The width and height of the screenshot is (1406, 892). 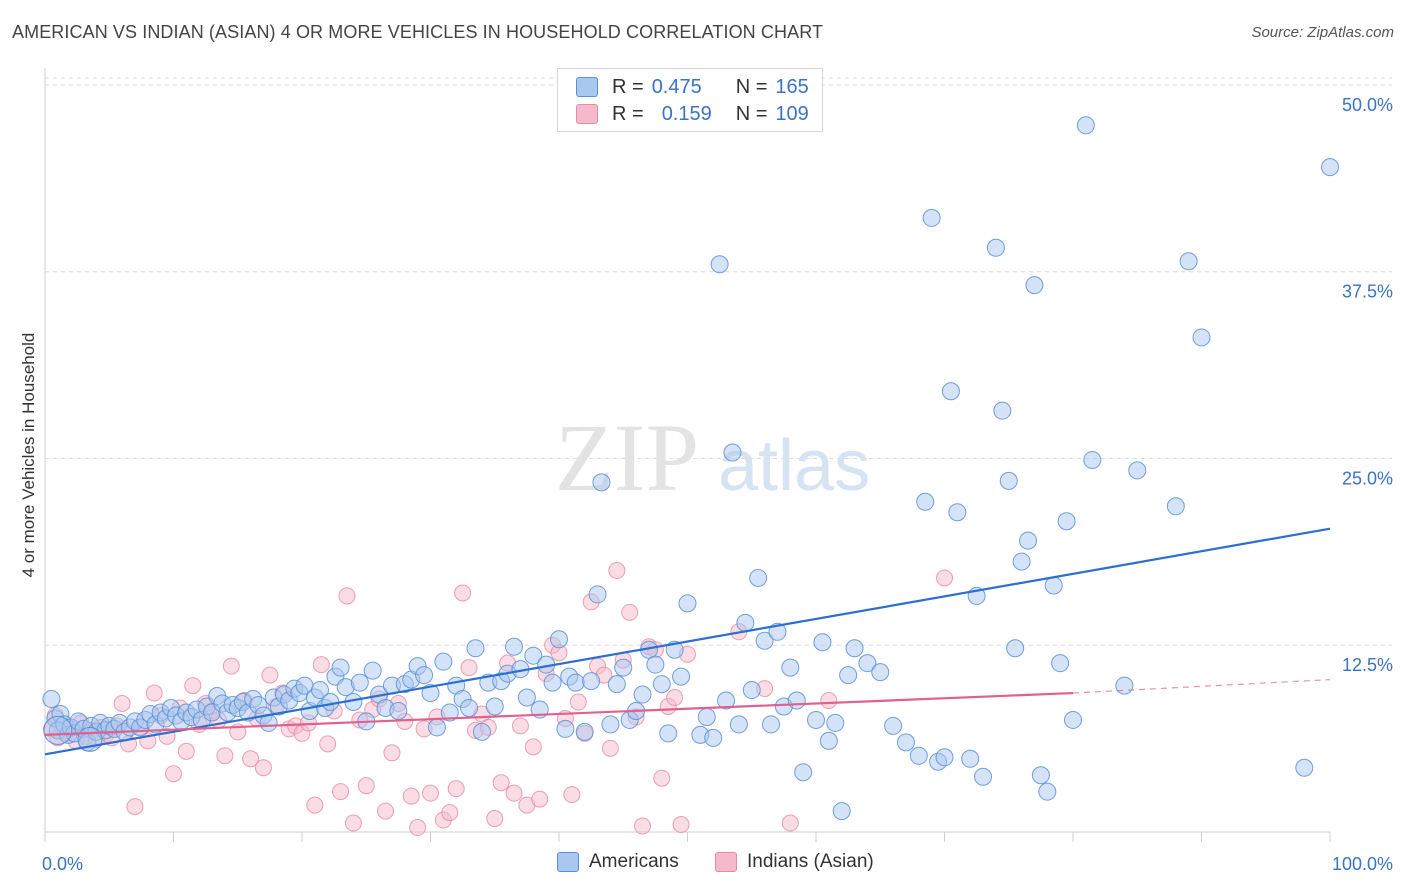 I want to click on legend-row-indians: R = 0.159 N = 109, so click(x=692, y=114).